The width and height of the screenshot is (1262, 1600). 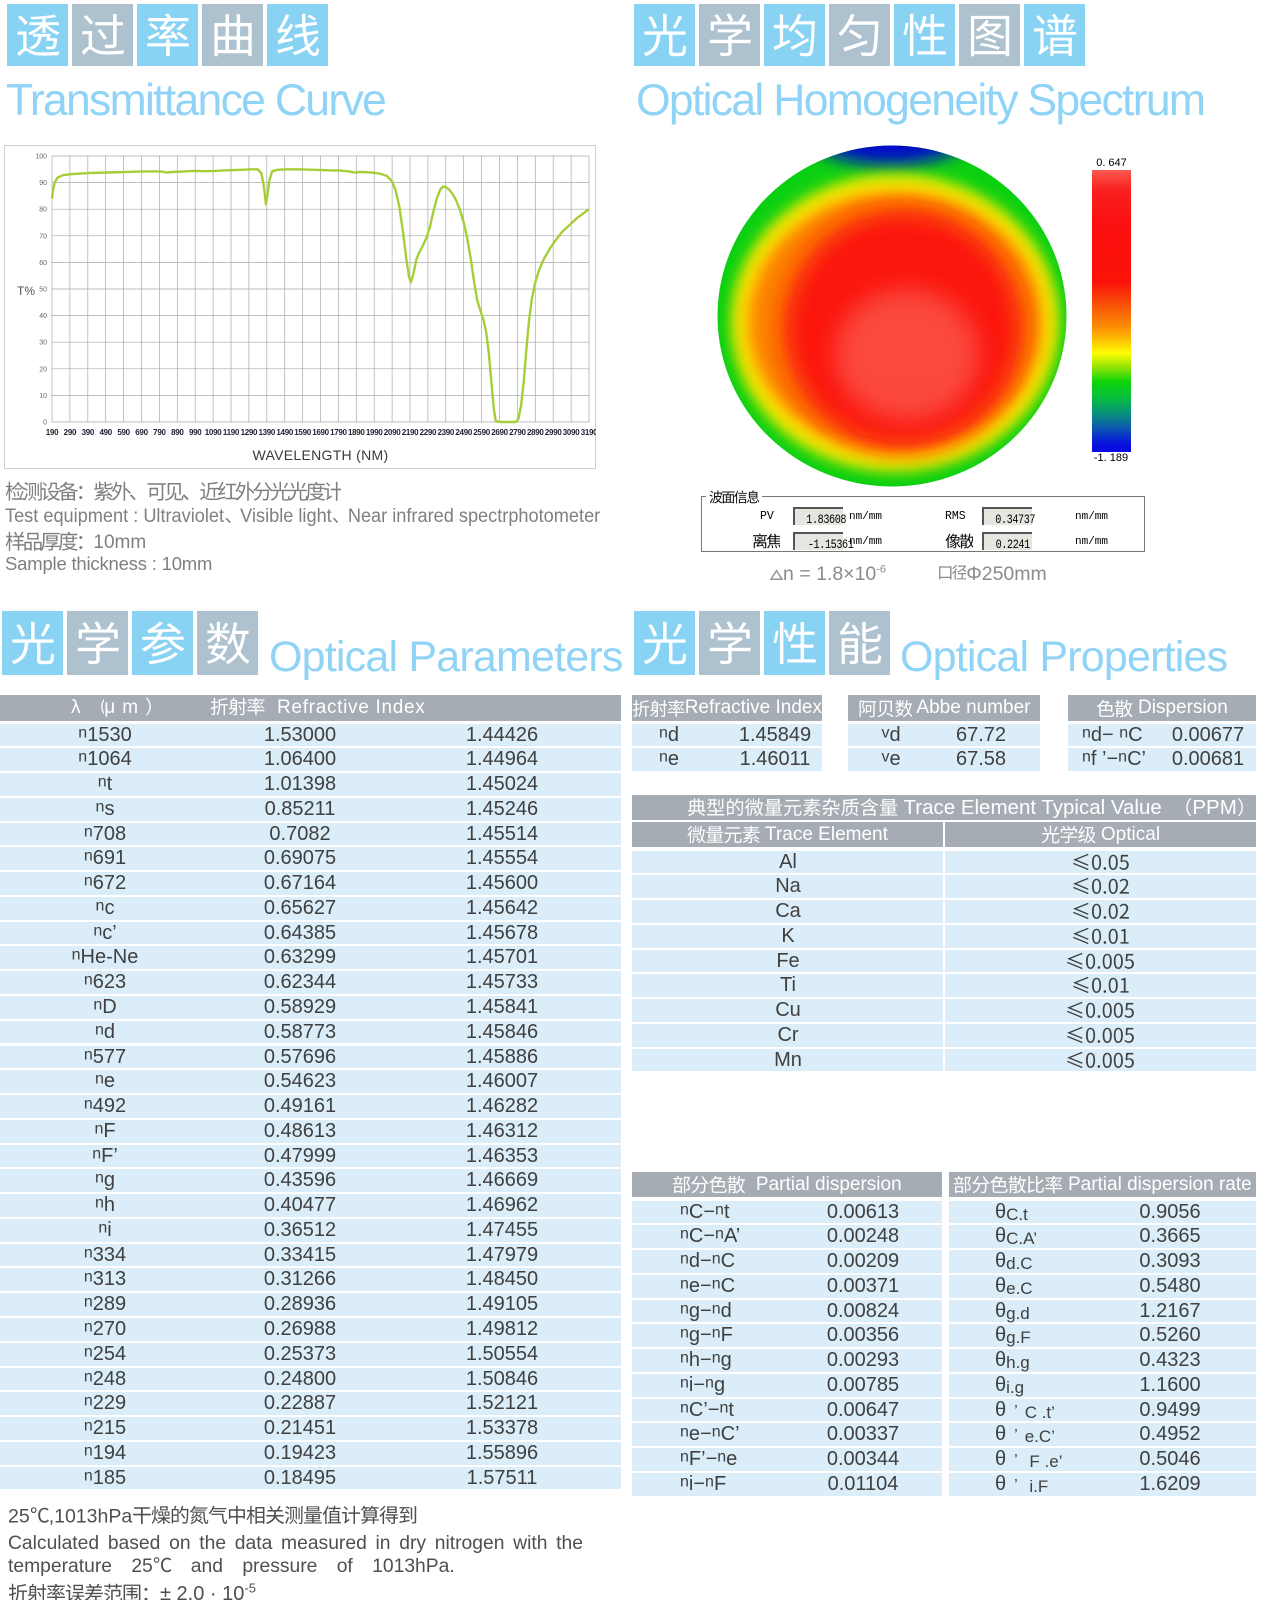 What do you see at coordinates (553, 432) in the screenshot?
I see `svg-text: 2990` at bounding box center [553, 432].